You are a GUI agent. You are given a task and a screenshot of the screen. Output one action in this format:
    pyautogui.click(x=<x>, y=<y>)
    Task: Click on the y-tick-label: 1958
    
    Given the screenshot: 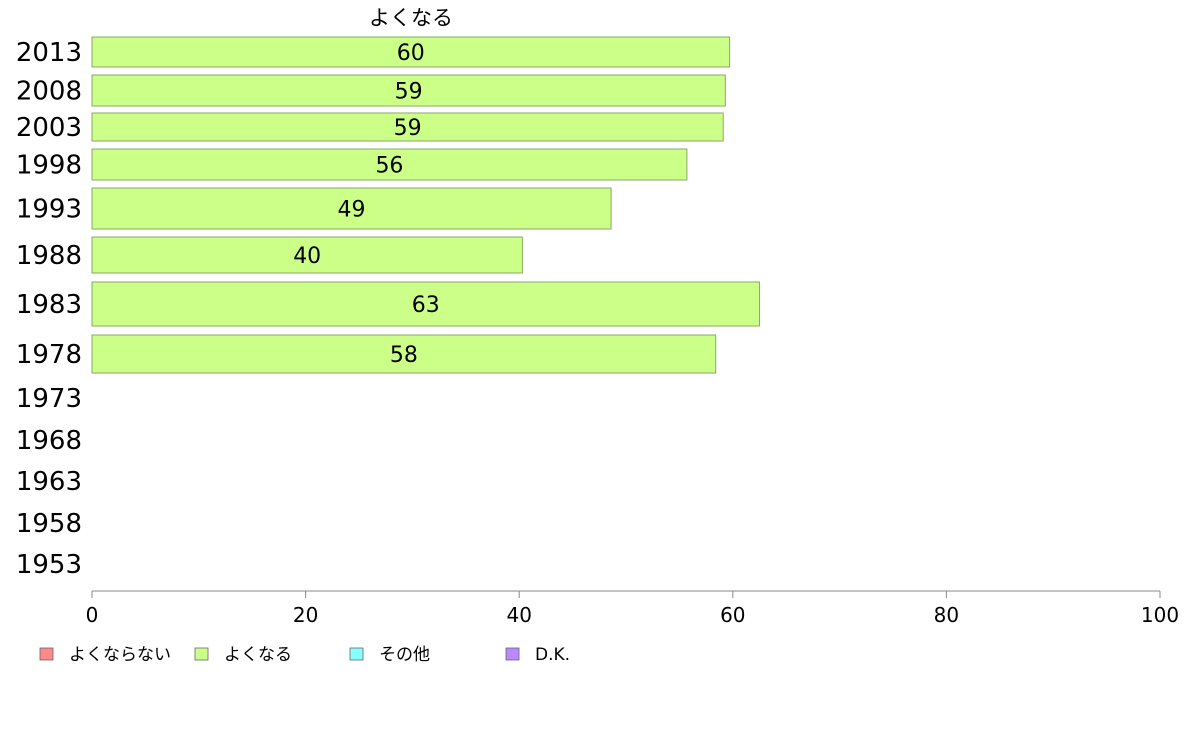 What is the action you would take?
    pyautogui.click(x=49, y=524)
    